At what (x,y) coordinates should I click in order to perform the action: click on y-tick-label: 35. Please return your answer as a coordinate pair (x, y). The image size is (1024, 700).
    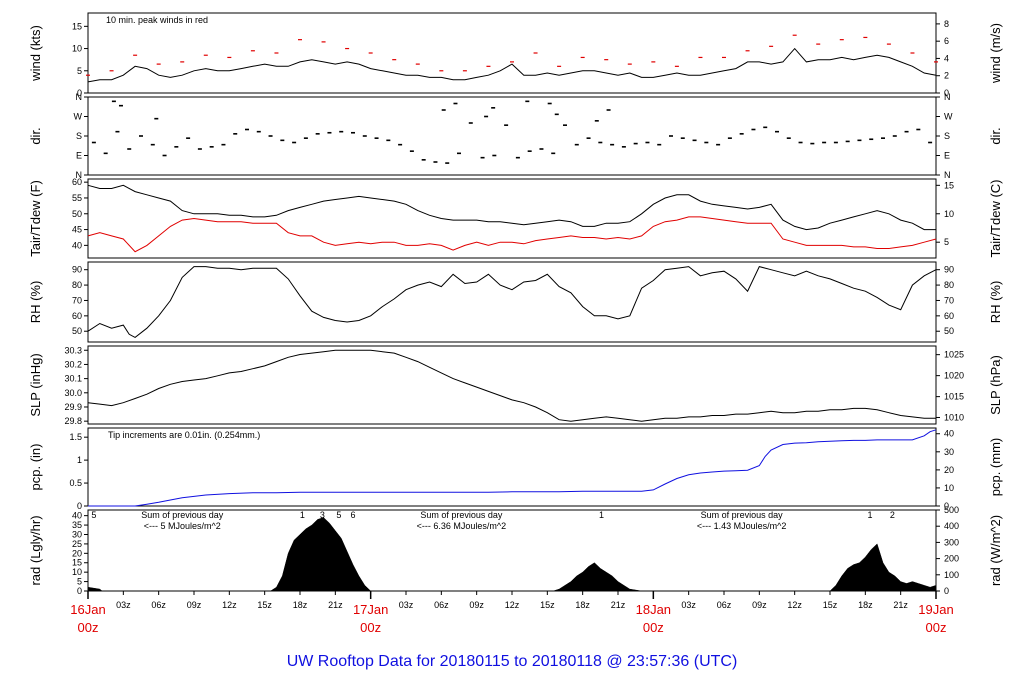
    Looking at the image, I should click on (77, 525).